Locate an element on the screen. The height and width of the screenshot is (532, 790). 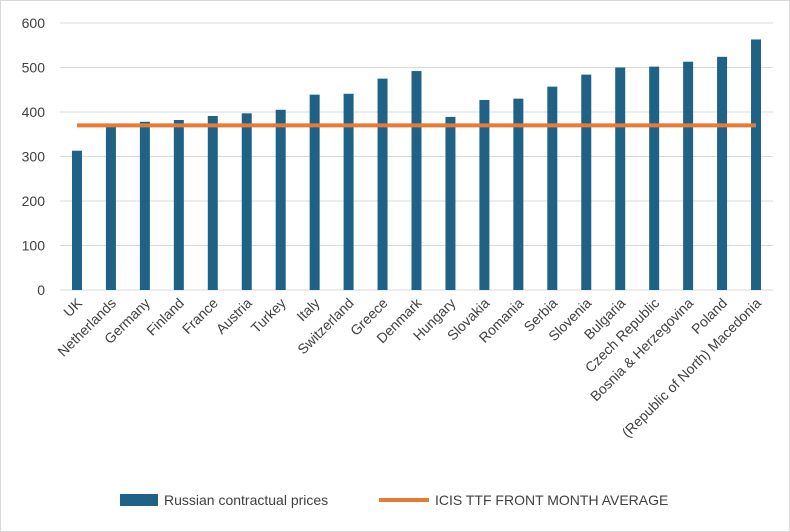
legend-label-bar: Russian contractual prices is located at coordinates (246, 500).